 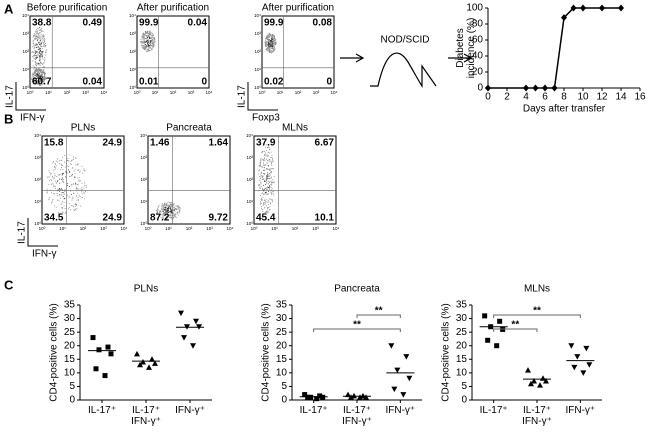 I want to click on quadrant-value: 6.67, so click(x=325, y=143).